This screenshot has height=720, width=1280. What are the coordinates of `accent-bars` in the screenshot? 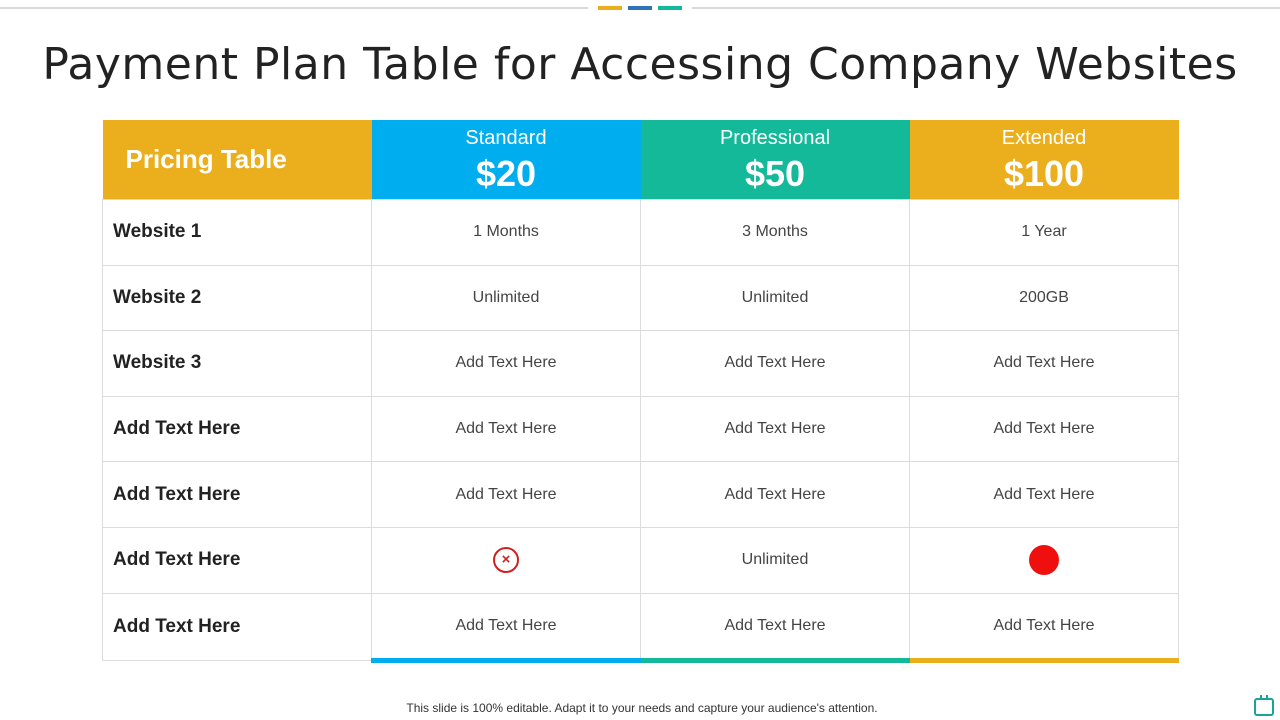 It's located at (640, 8).